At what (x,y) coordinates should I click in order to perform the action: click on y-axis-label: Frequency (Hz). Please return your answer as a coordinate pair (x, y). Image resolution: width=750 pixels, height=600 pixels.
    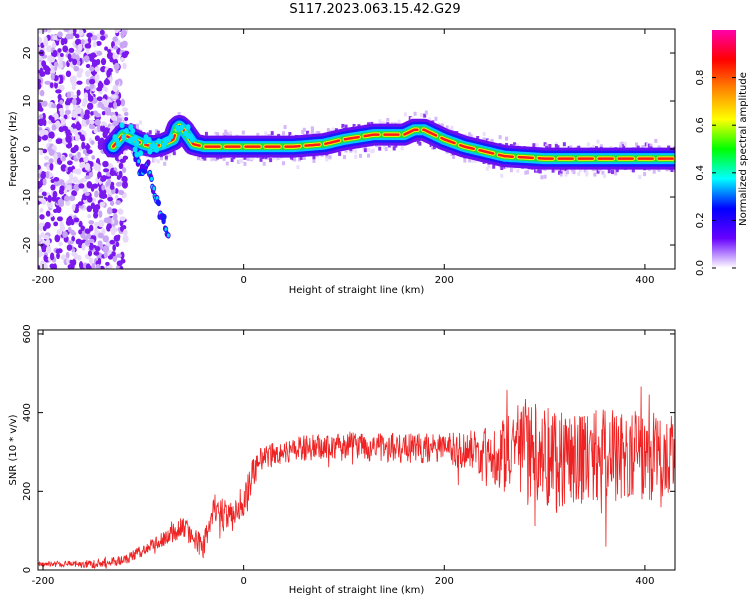
    Looking at the image, I should click on (13, 149).